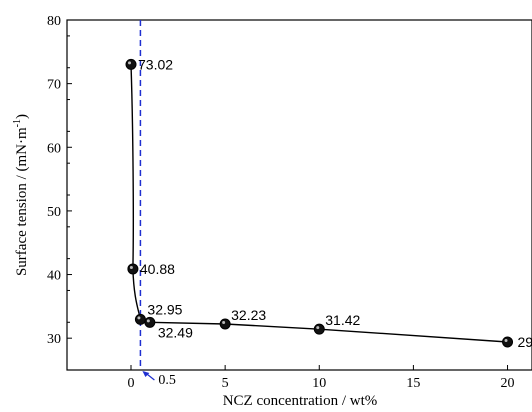 The width and height of the screenshot is (532, 412). What do you see at coordinates (131, 383) in the screenshot?
I see `x-tick-label: 0` at bounding box center [131, 383].